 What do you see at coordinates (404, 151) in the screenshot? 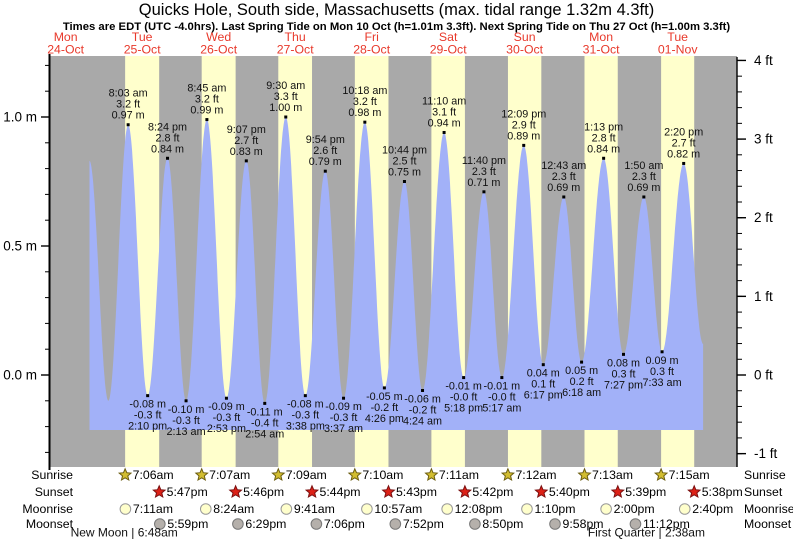
I see `tide-high-label-line: 10:44 pm` at bounding box center [404, 151].